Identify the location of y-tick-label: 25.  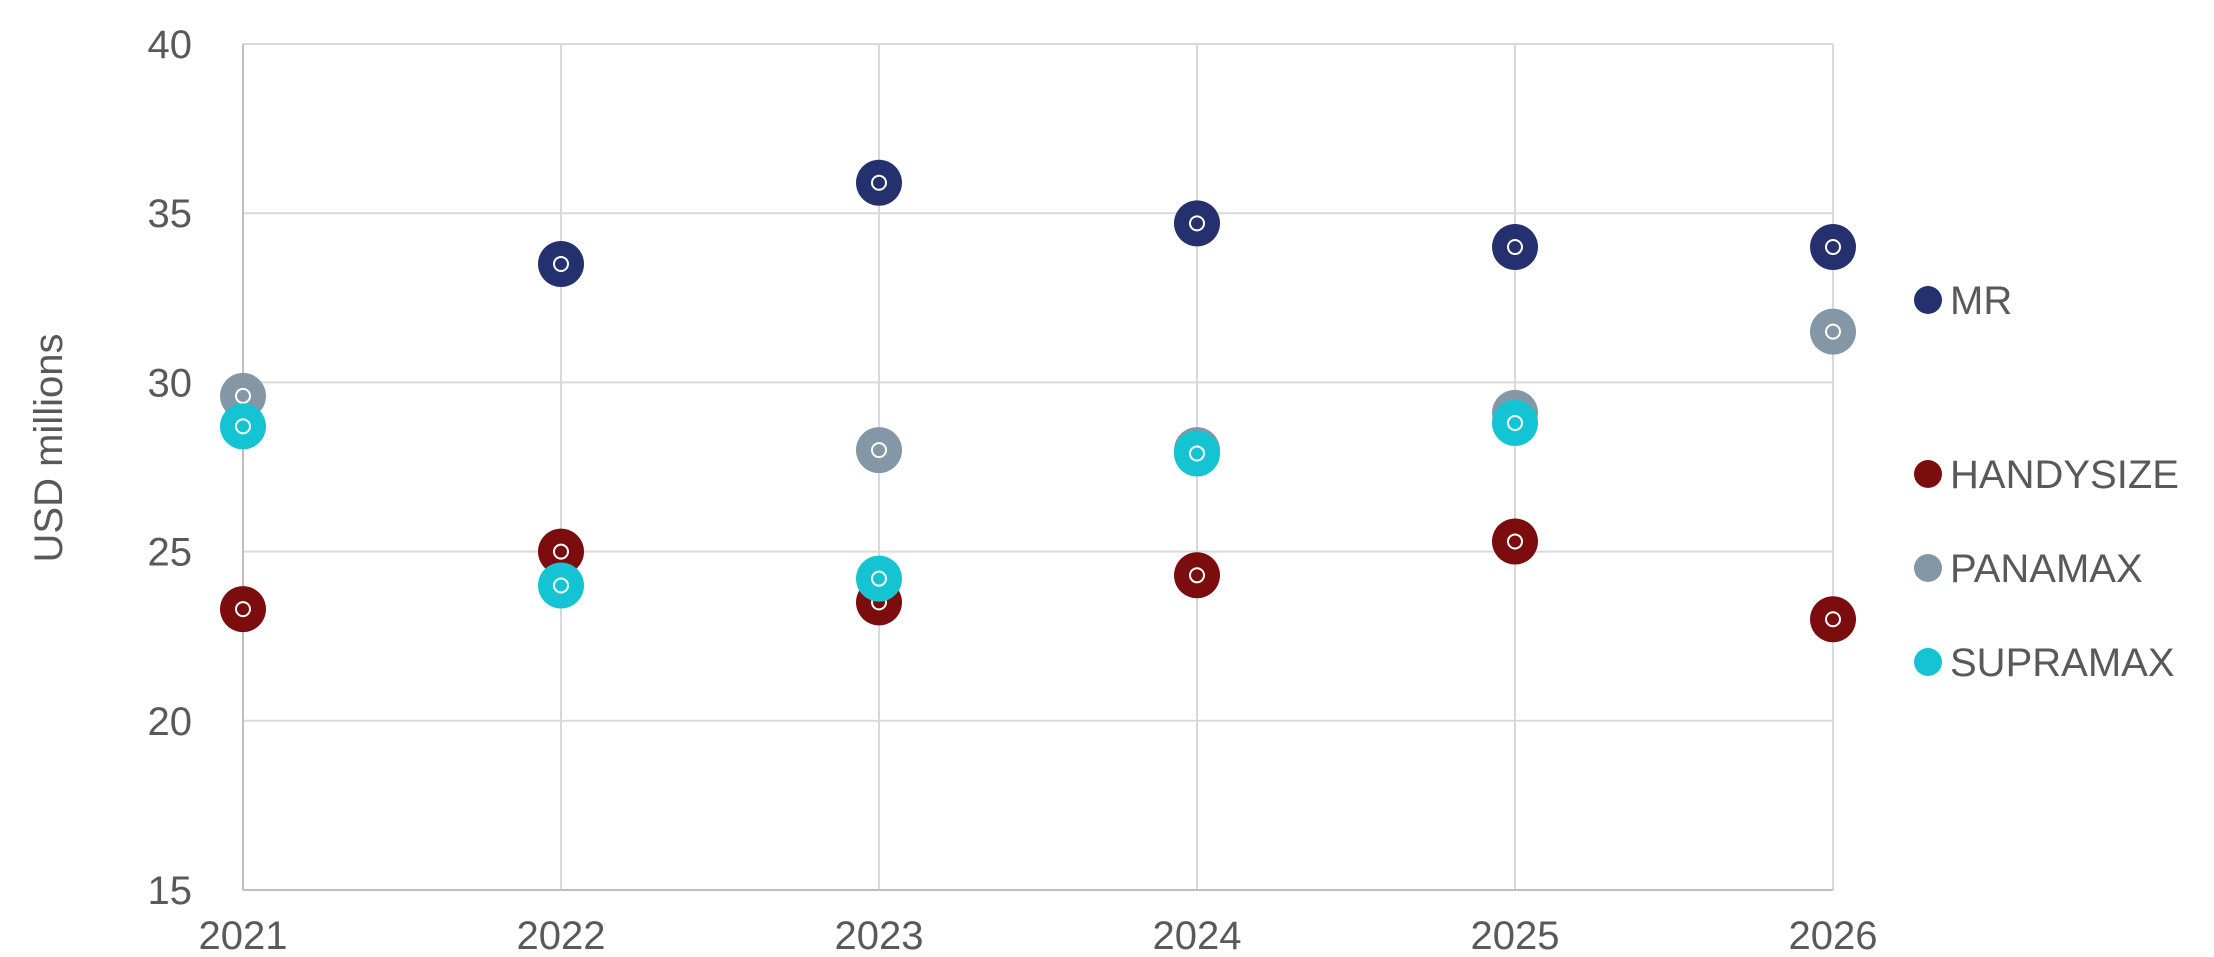
(170, 553).